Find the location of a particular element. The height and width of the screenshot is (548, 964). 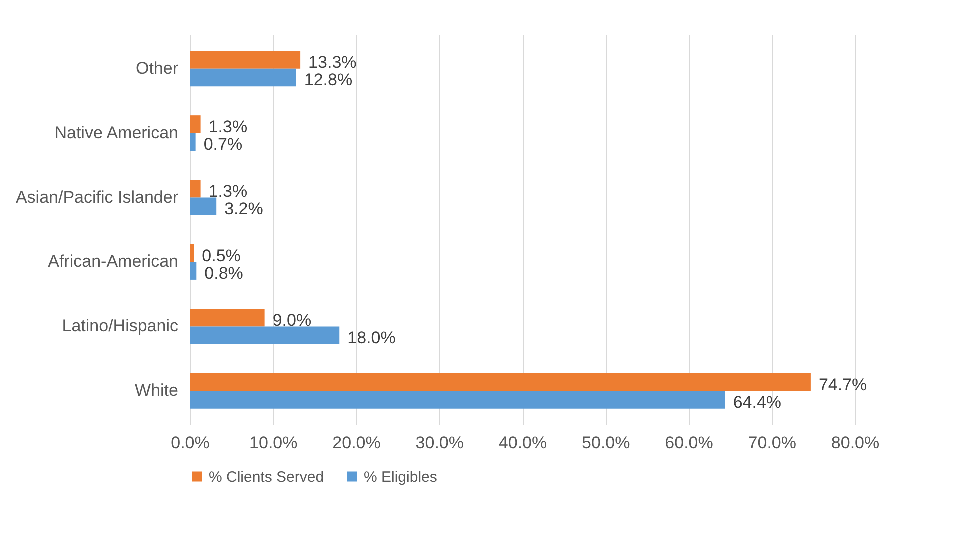

y-tick-label: Native American is located at coordinates (116, 132).